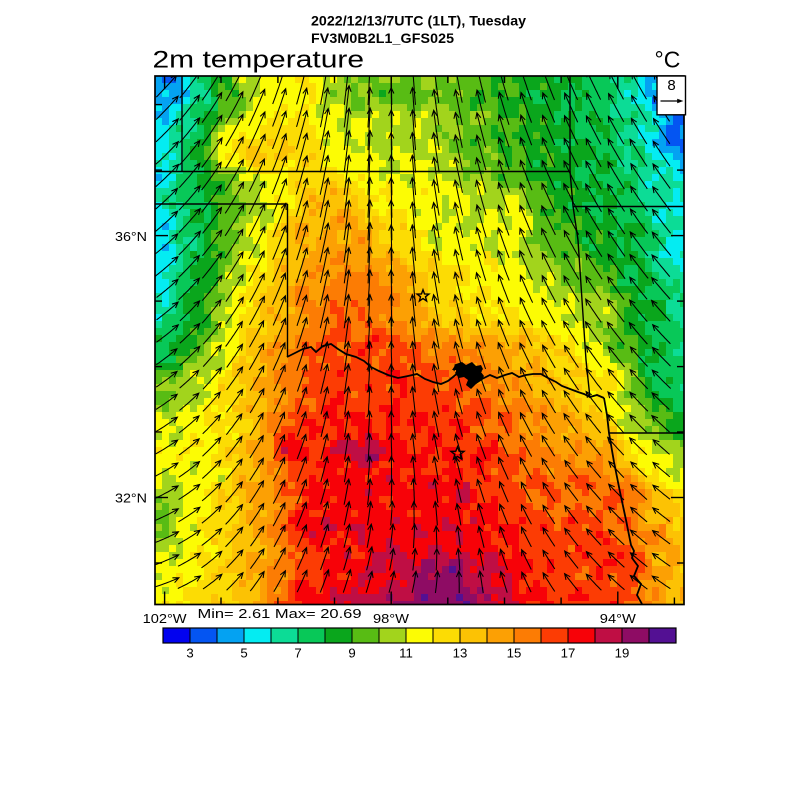 This screenshot has width=800, height=800. I want to click on svg-text: 13, so click(460, 653).